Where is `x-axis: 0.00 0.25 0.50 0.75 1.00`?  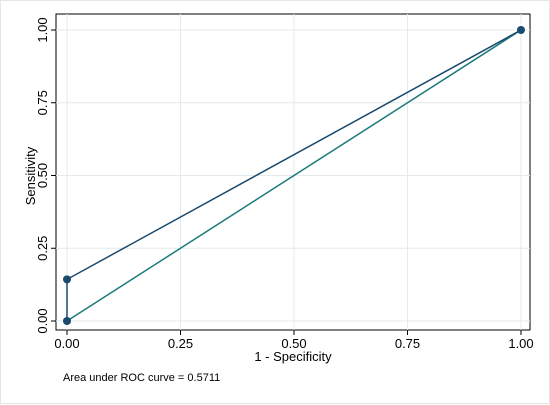 x-axis: 0.00 0.25 0.50 0.75 1.00 is located at coordinates (294, 340).